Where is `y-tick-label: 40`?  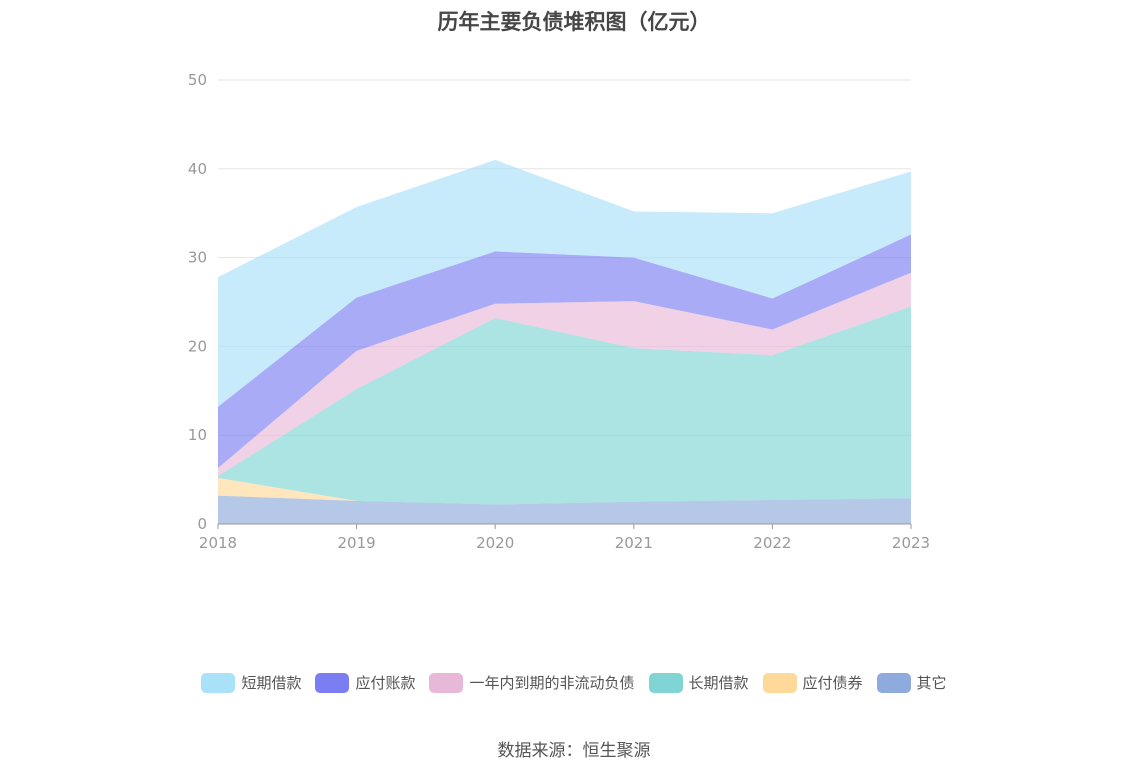 y-tick-label: 40 is located at coordinates (197, 169).